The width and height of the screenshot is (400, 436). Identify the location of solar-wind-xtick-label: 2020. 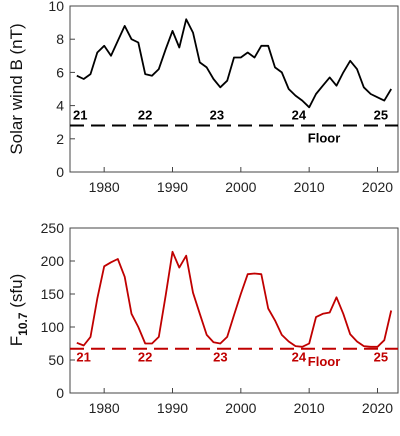
(377, 187).